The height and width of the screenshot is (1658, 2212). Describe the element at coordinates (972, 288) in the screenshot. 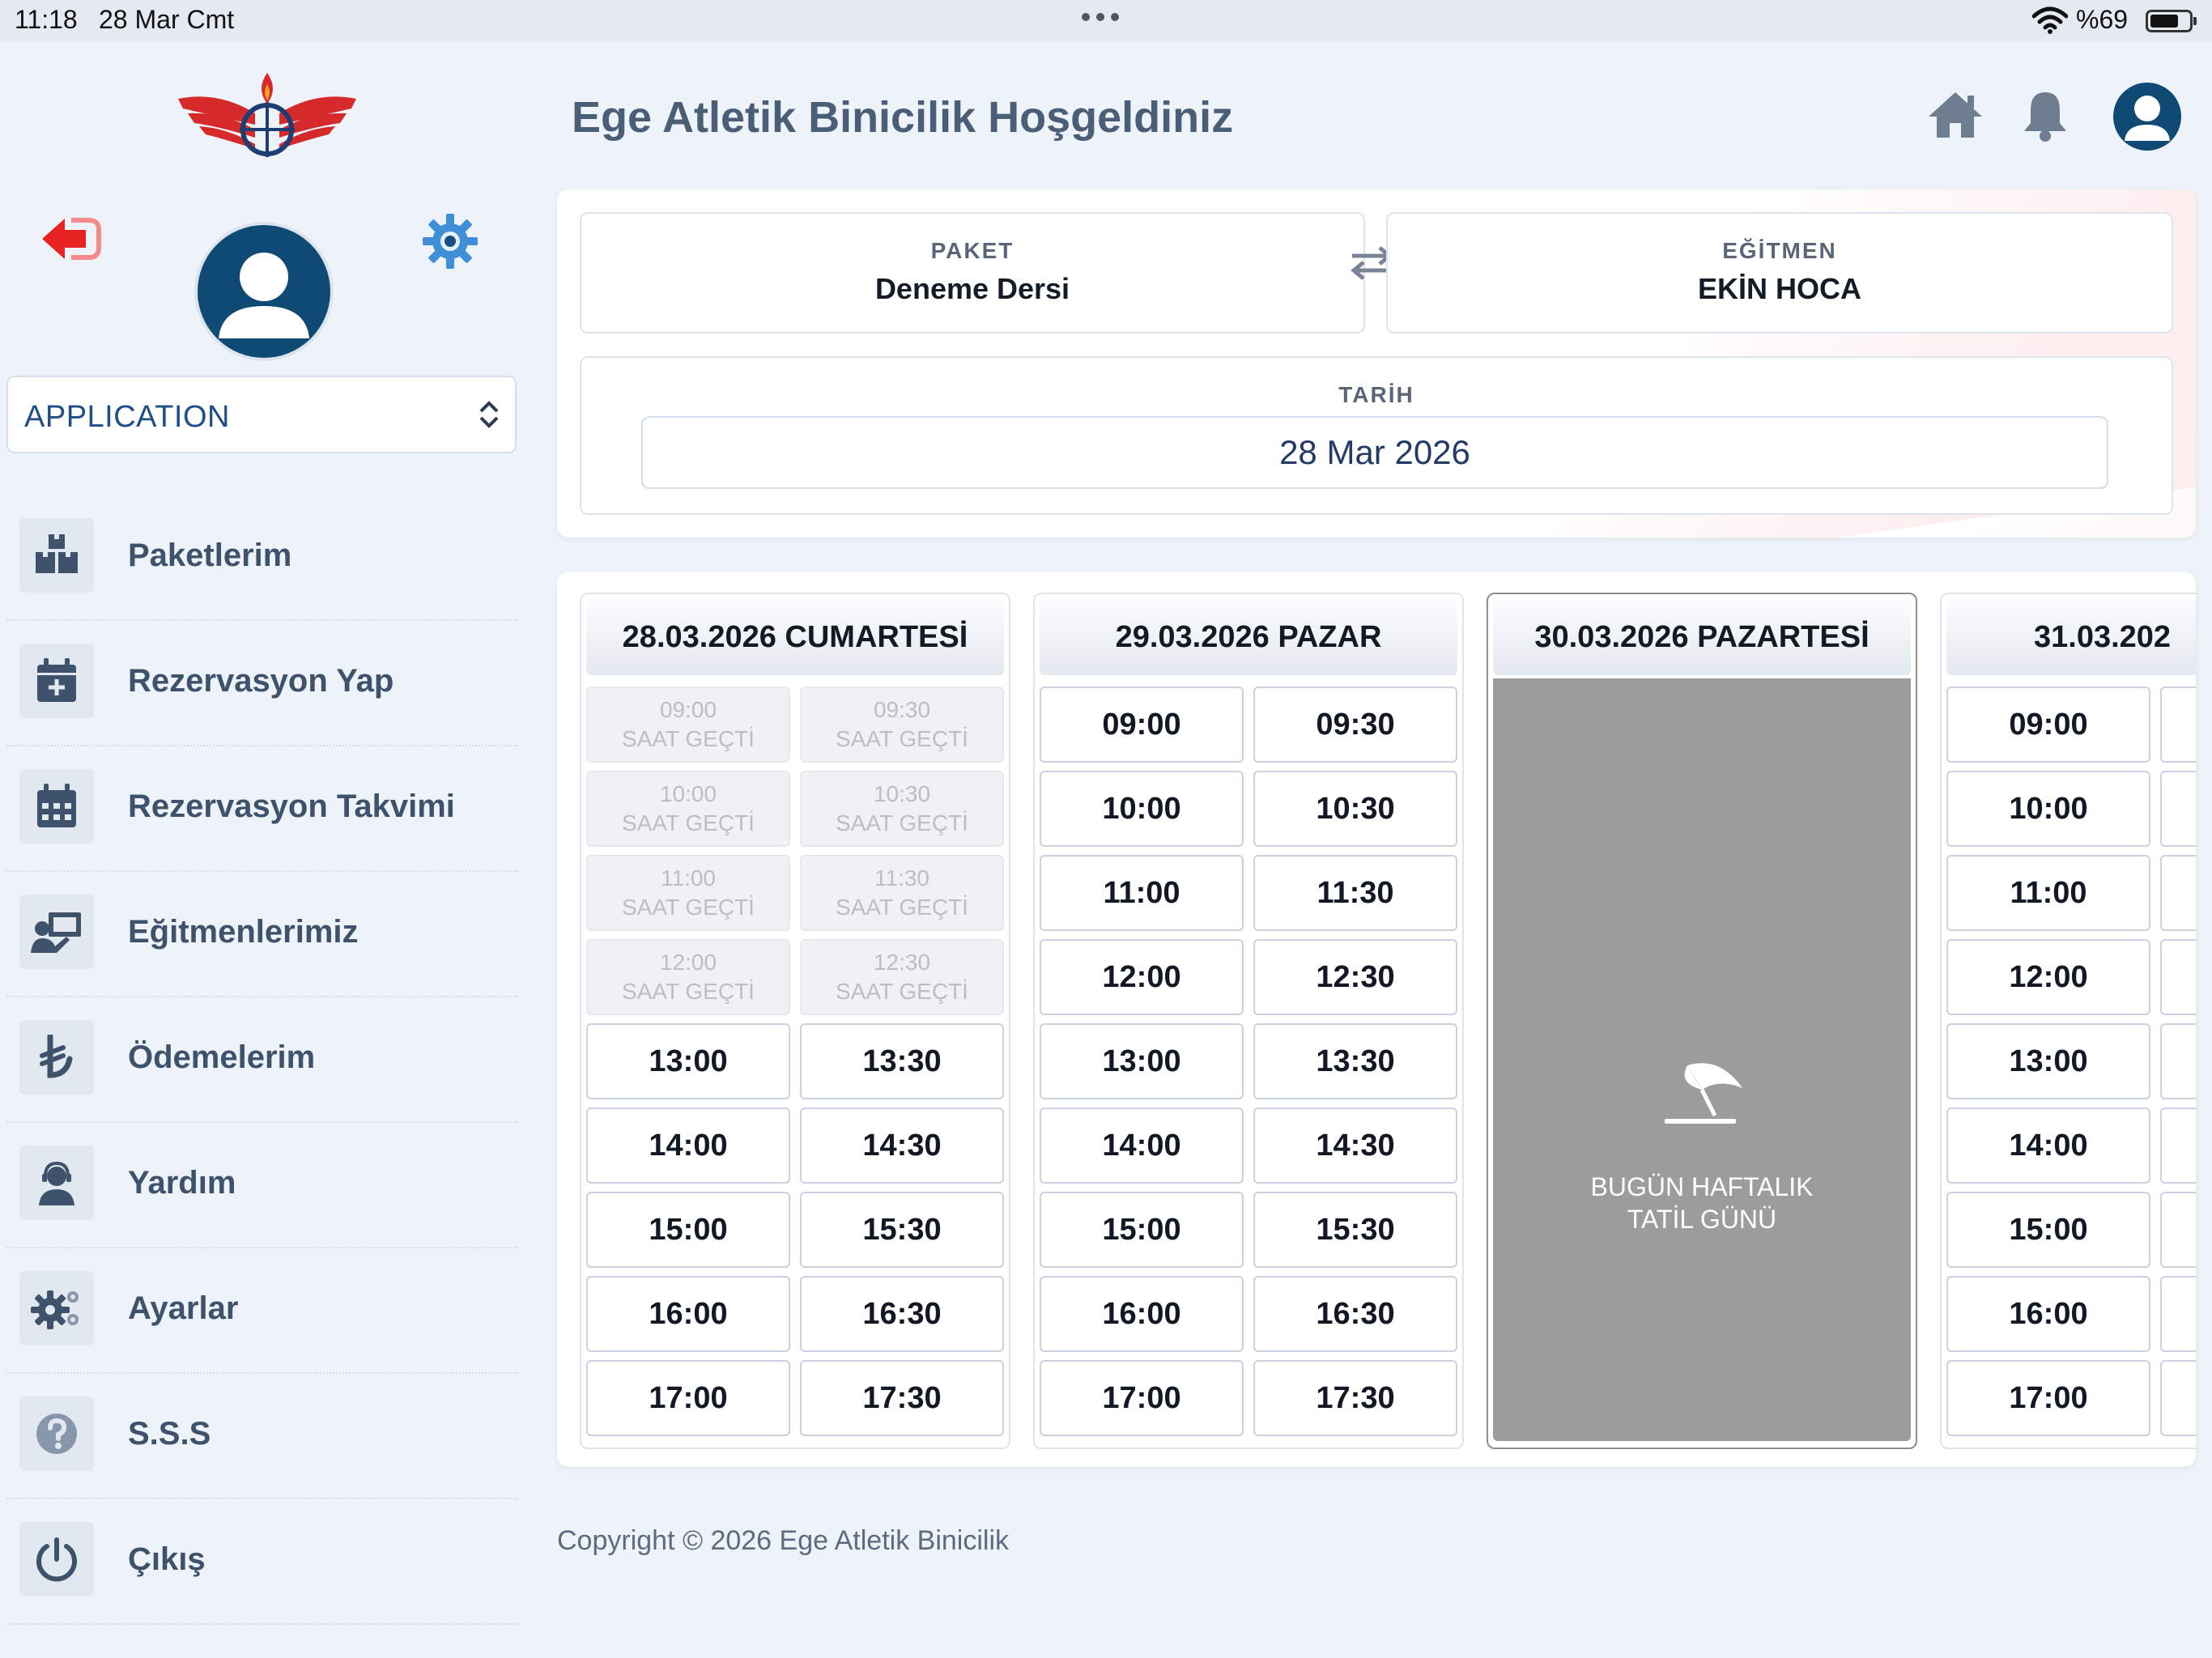

I see `package-value: Deneme Dersi` at that location.